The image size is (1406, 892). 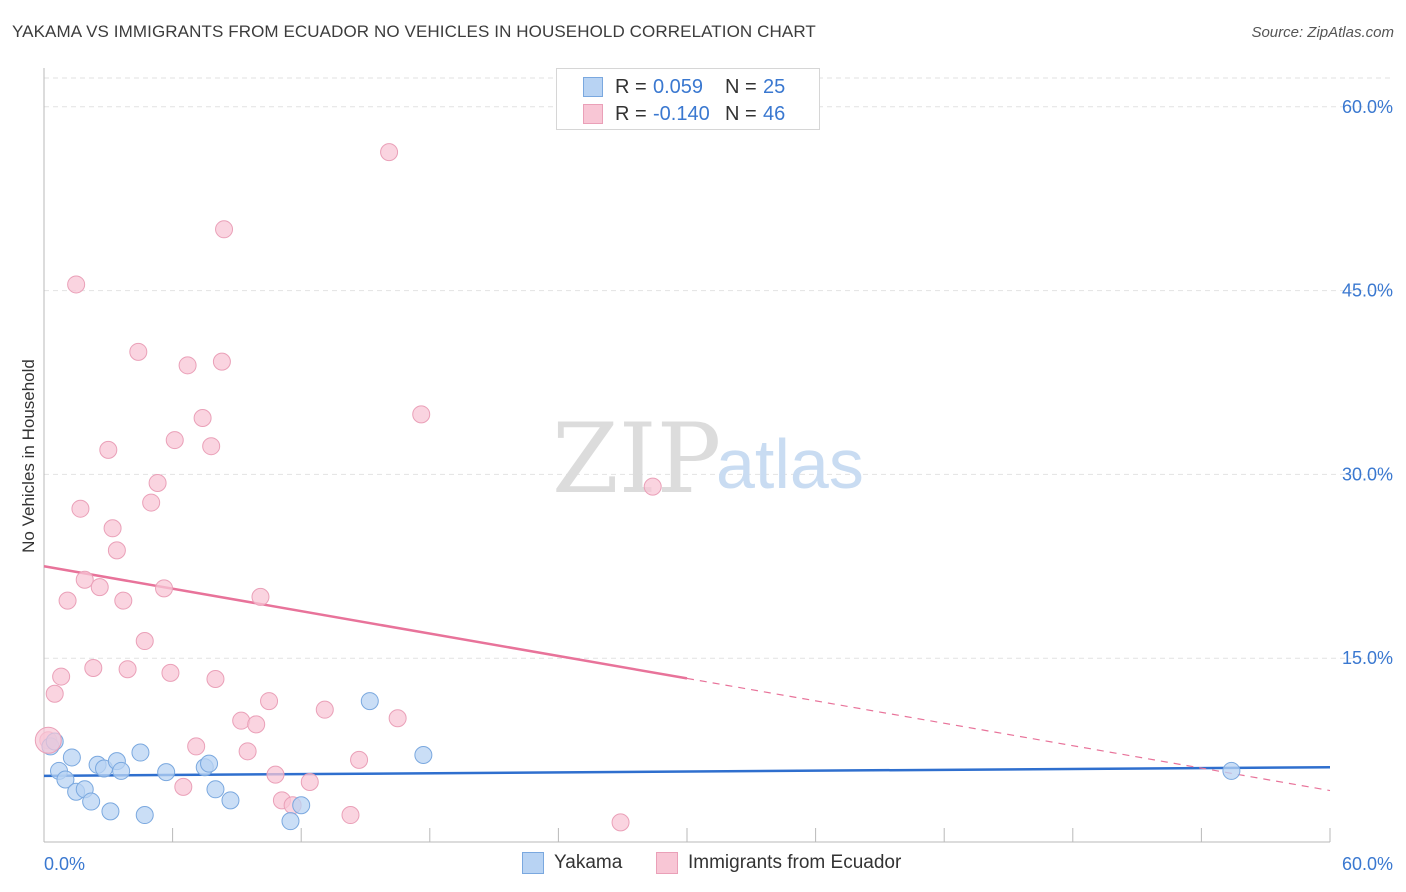 What do you see at coordinates (790, 464) in the screenshot?
I see `watermark-atlas: atlas` at bounding box center [790, 464].